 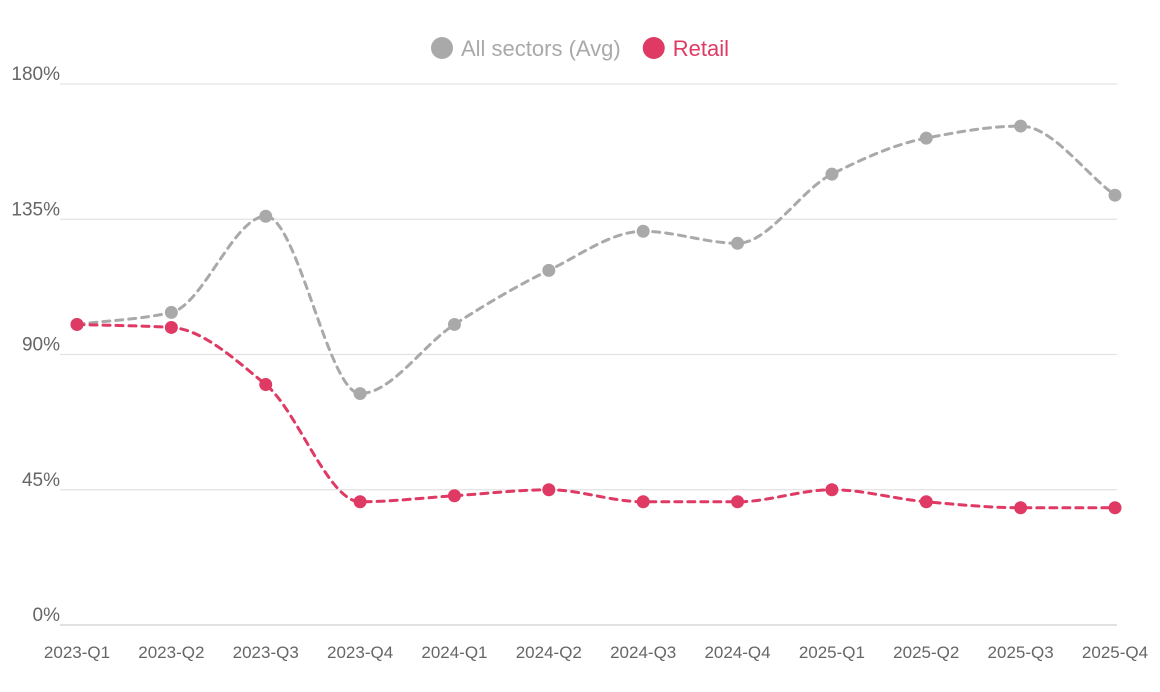 What do you see at coordinates (360, 652) in the screenshot?
I see `x-tick-label: 2023-Q4` at bounding box center [360, 652].